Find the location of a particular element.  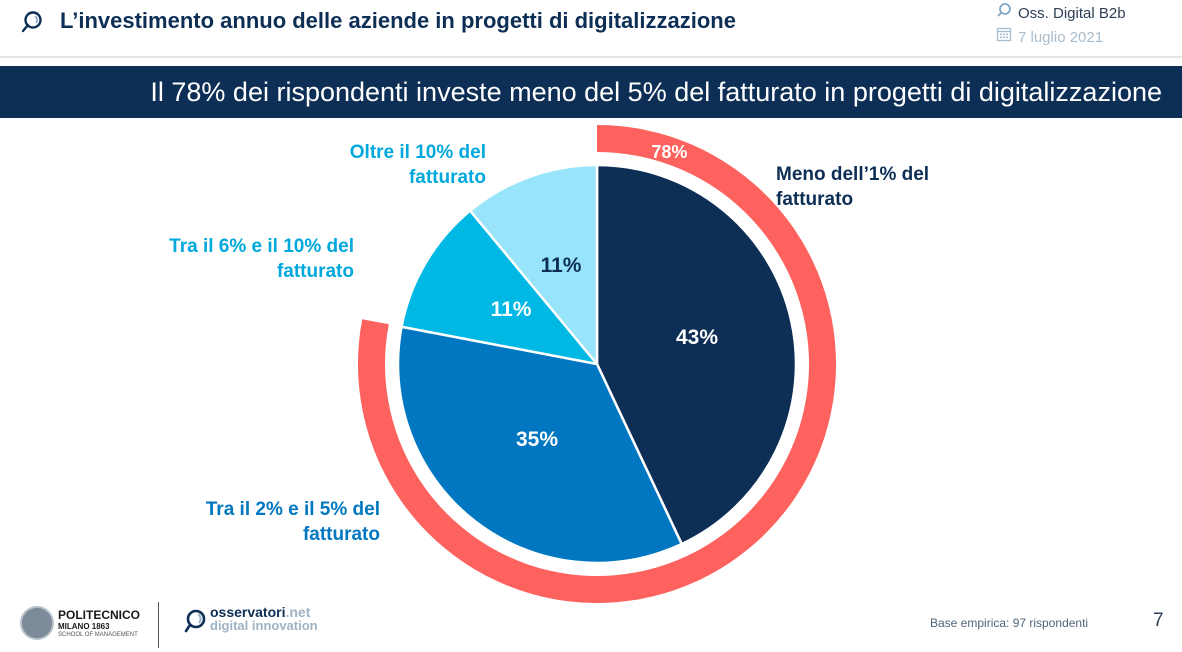

observatory-name: Oss. Digital B2b is located at coordinates (1072, 13).